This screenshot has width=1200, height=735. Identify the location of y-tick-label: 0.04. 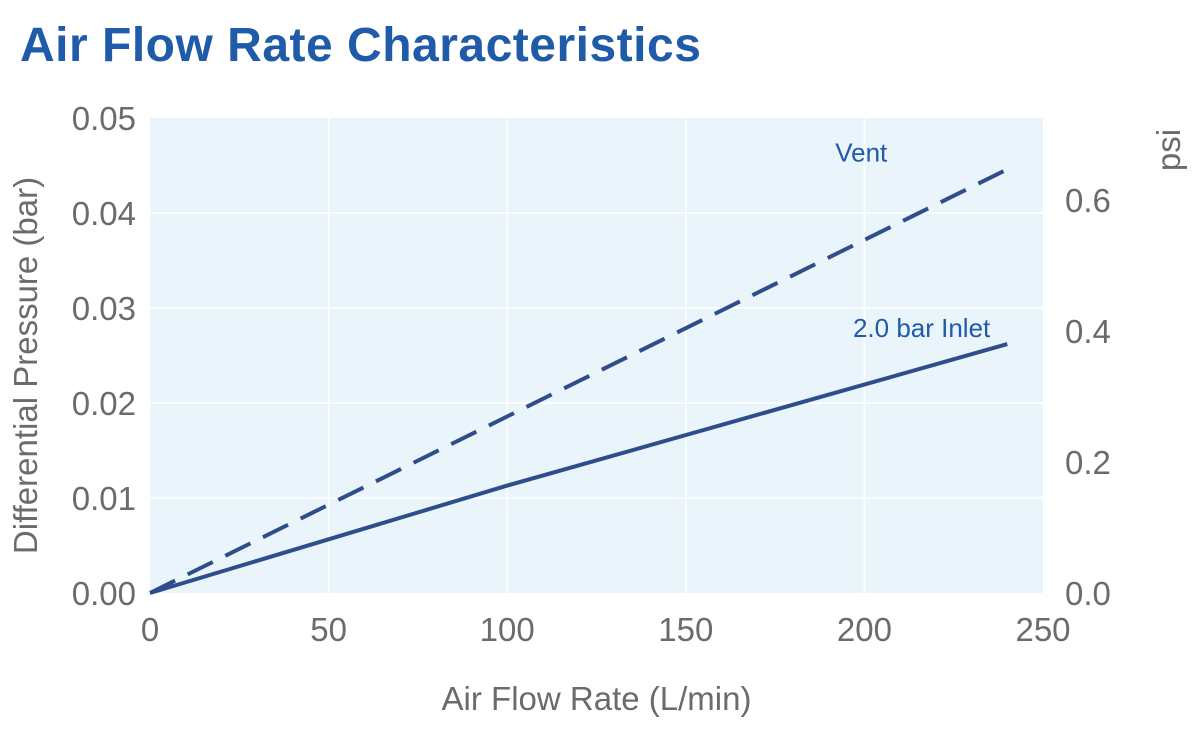
(104, 213).